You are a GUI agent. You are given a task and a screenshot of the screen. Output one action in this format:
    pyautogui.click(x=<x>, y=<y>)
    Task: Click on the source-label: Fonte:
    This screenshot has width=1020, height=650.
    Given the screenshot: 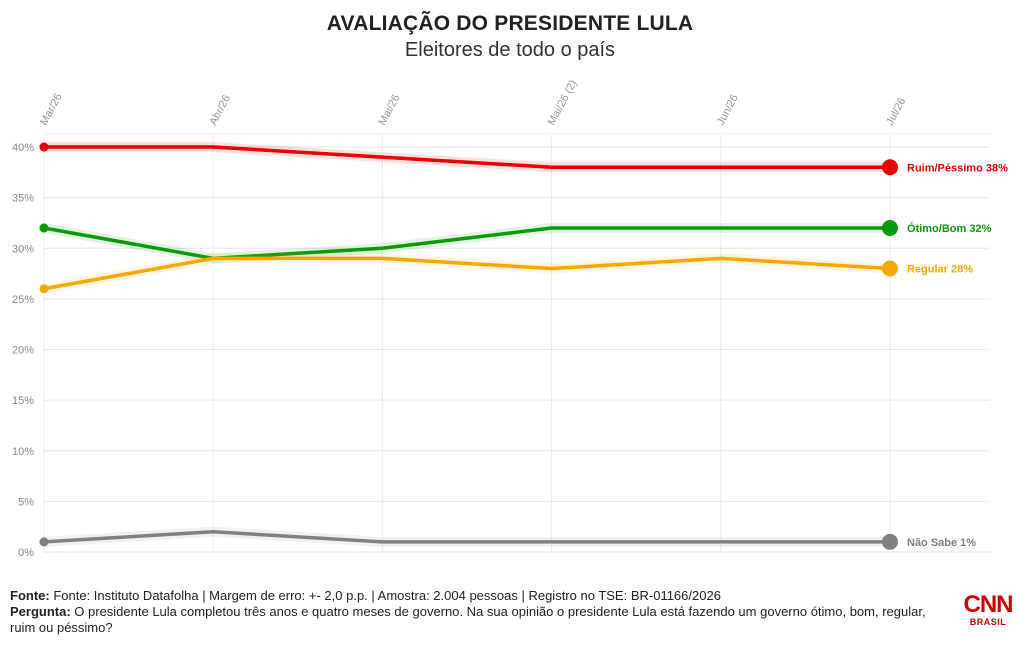 What is the action you would take?
    pyautogui.click(x=30, y=595)
    